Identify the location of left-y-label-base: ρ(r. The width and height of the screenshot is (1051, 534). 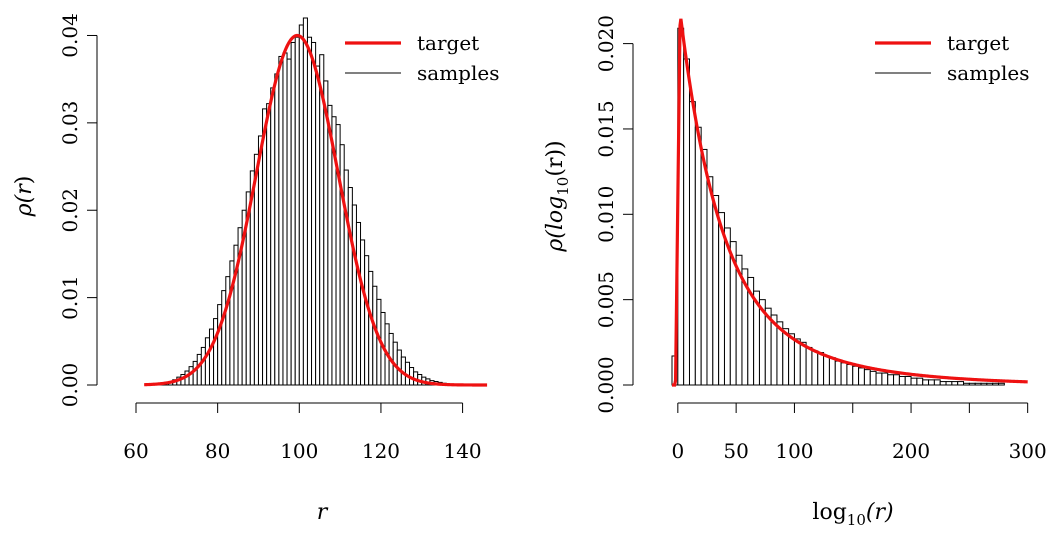
(24, 200).